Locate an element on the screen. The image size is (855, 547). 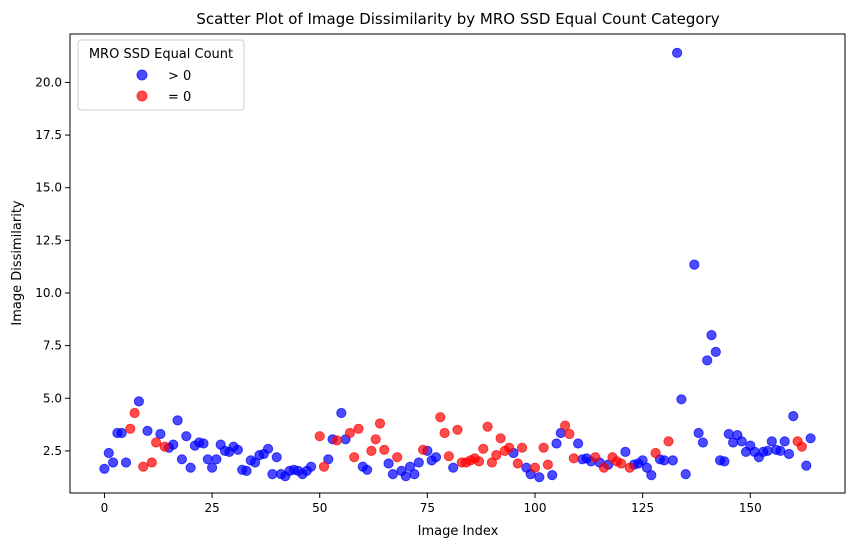
x-tick-label: 100 is located at coordinates (535, 508).